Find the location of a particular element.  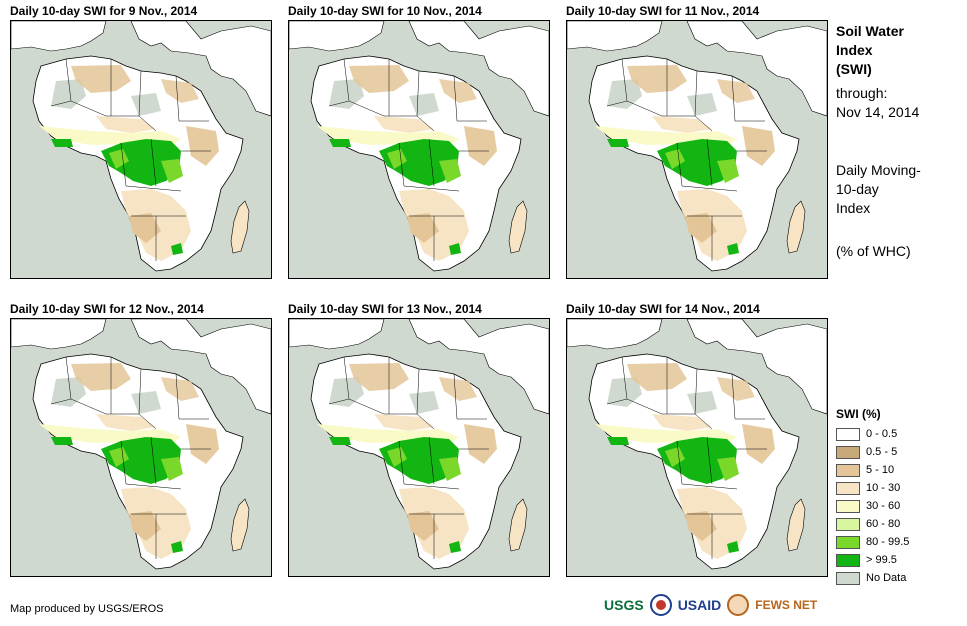

description-block: Daily Moving- 10-day Index is located at coordinates (878, 189).